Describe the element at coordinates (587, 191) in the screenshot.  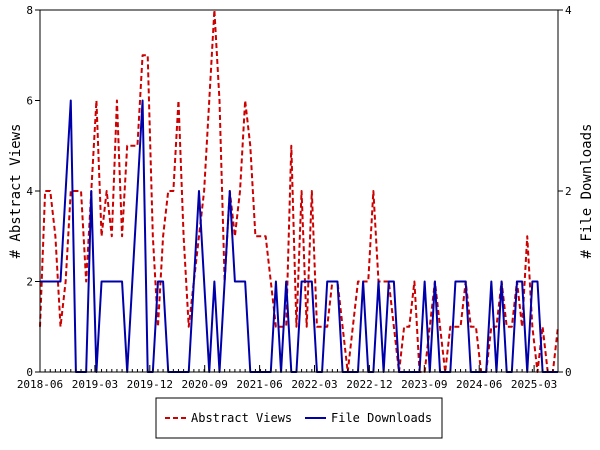
I see `y-right-axis-title: # File Downloads` at that location.